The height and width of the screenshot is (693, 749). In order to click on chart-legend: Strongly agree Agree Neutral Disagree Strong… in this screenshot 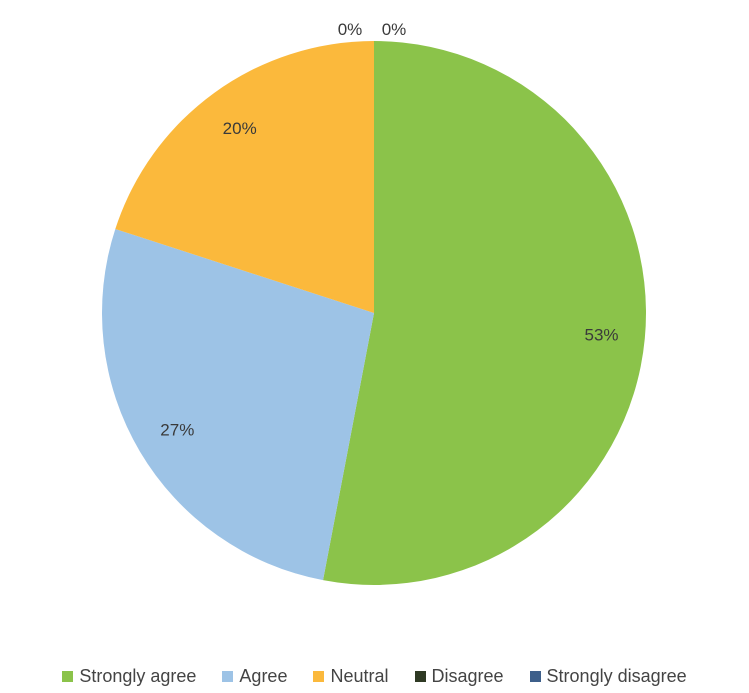, I will do `click(374, 676)`.